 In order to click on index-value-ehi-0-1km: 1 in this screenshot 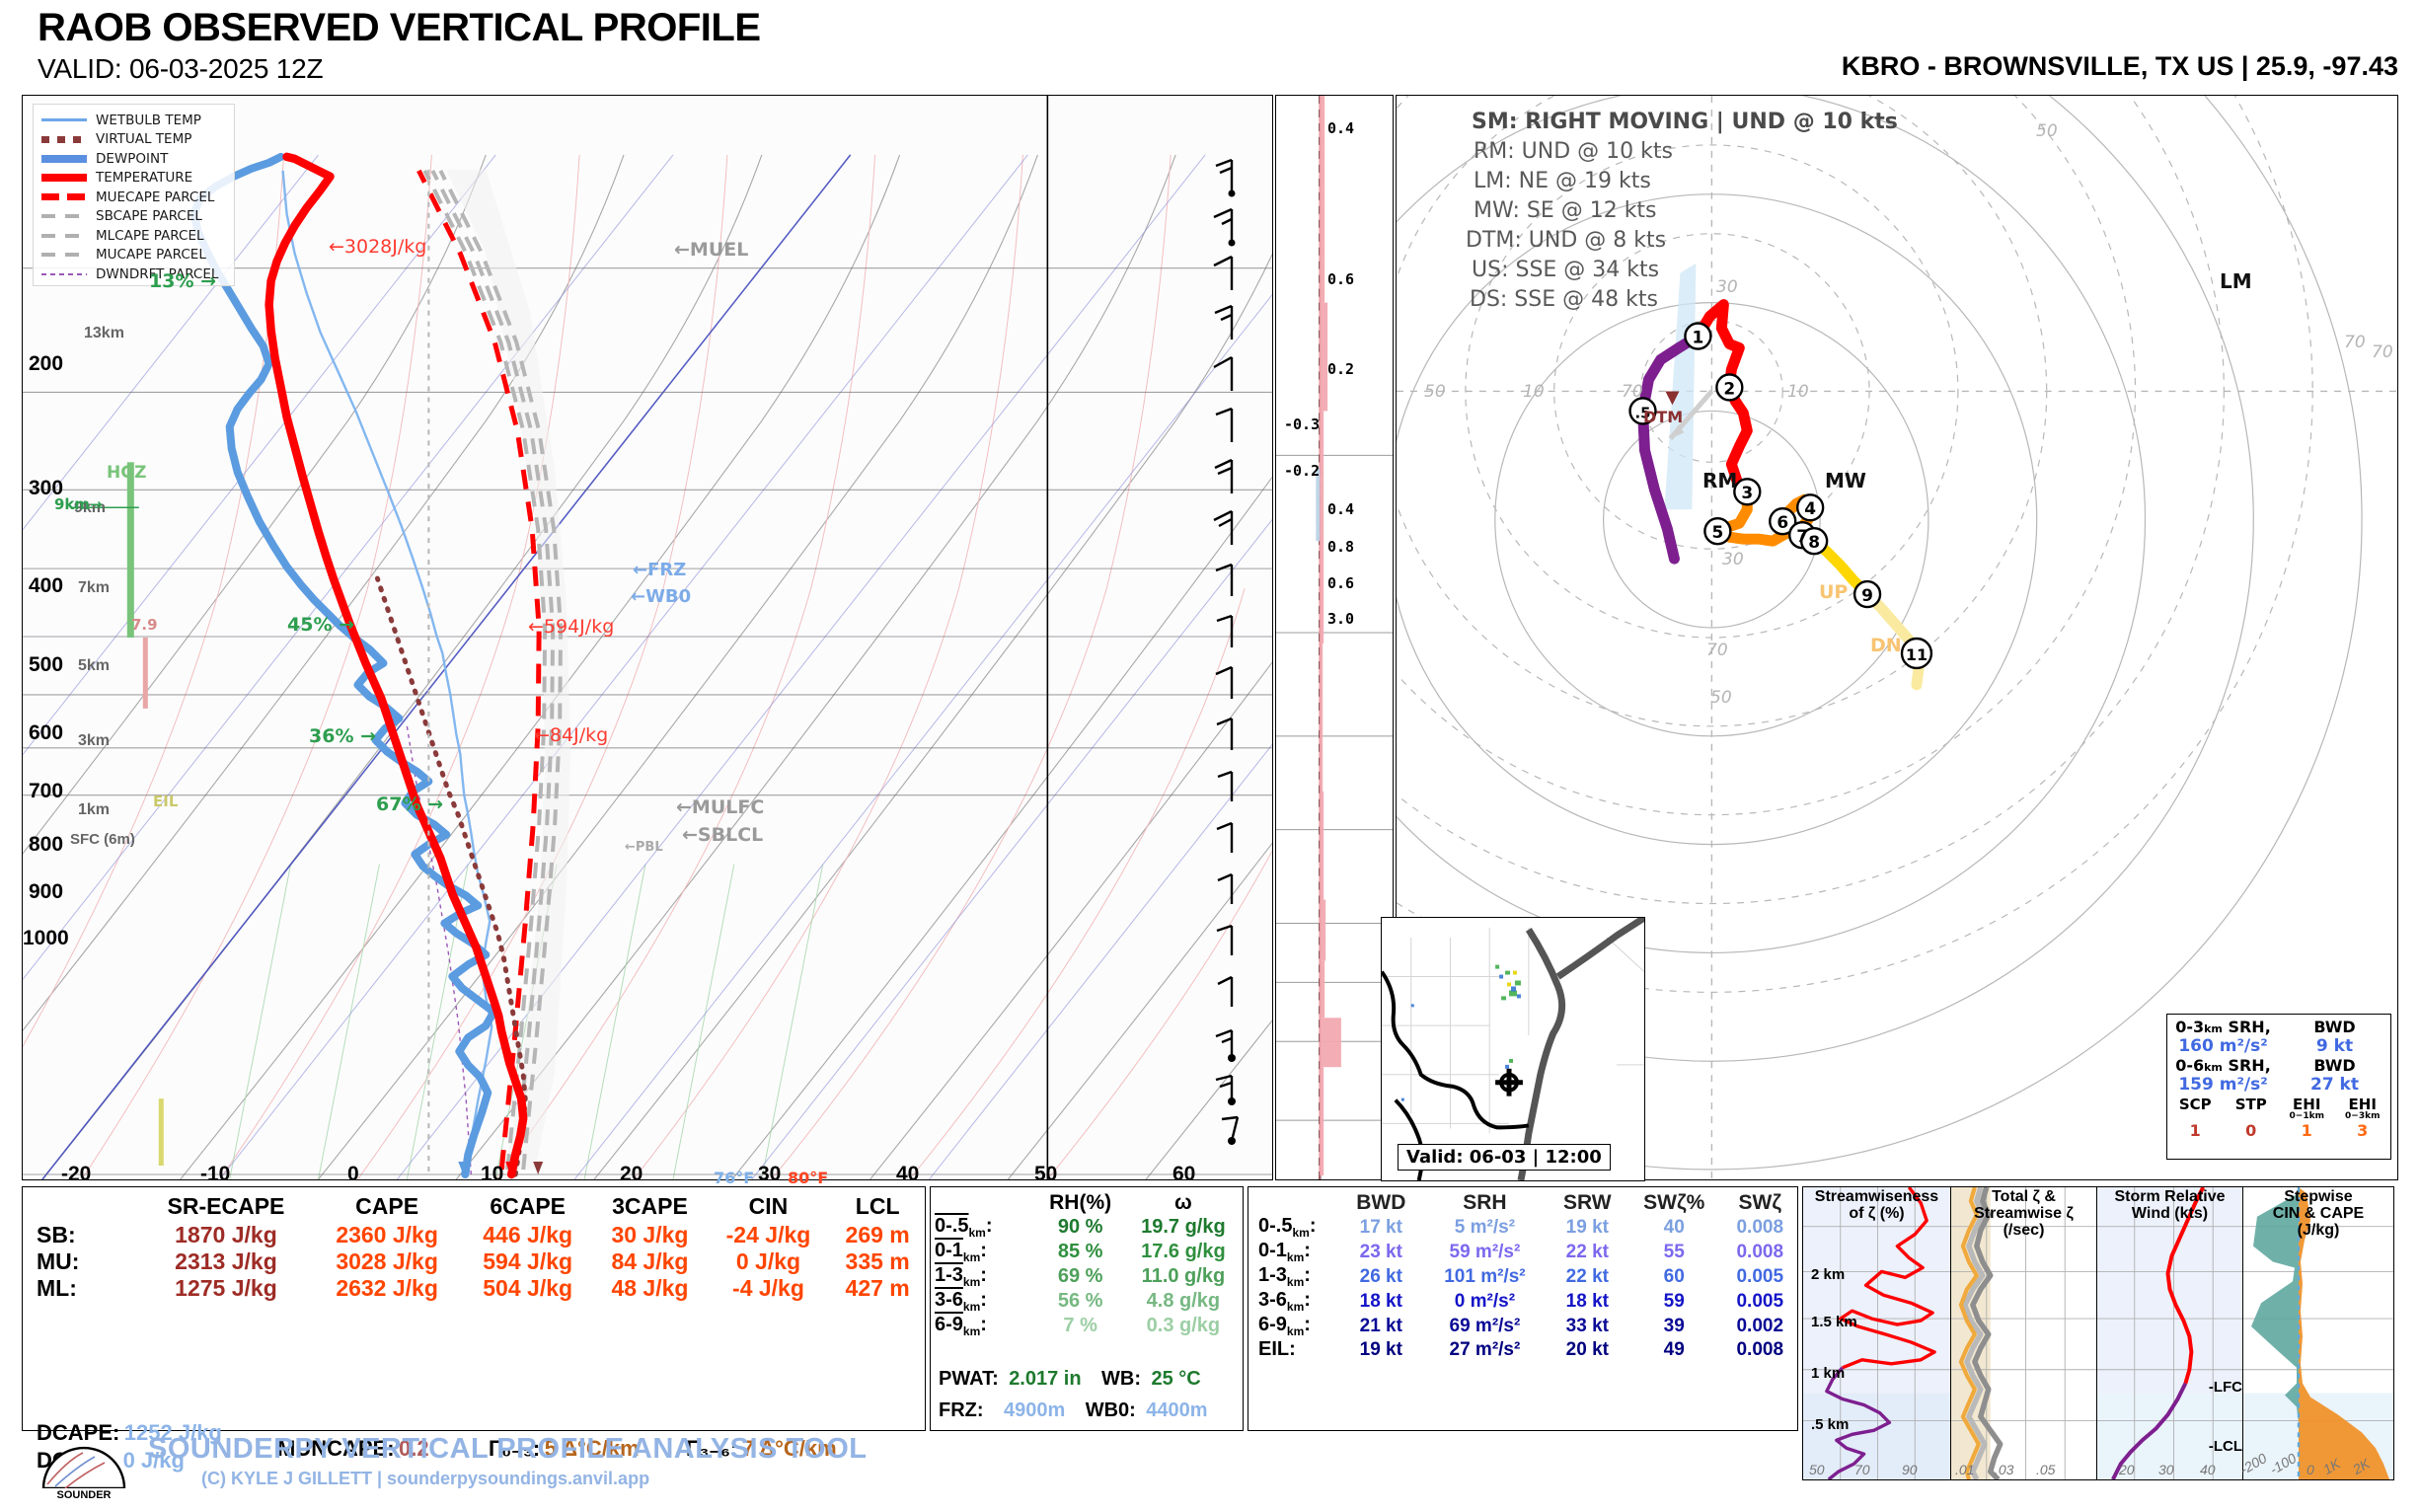, I will do `click(2306, 1130)`.